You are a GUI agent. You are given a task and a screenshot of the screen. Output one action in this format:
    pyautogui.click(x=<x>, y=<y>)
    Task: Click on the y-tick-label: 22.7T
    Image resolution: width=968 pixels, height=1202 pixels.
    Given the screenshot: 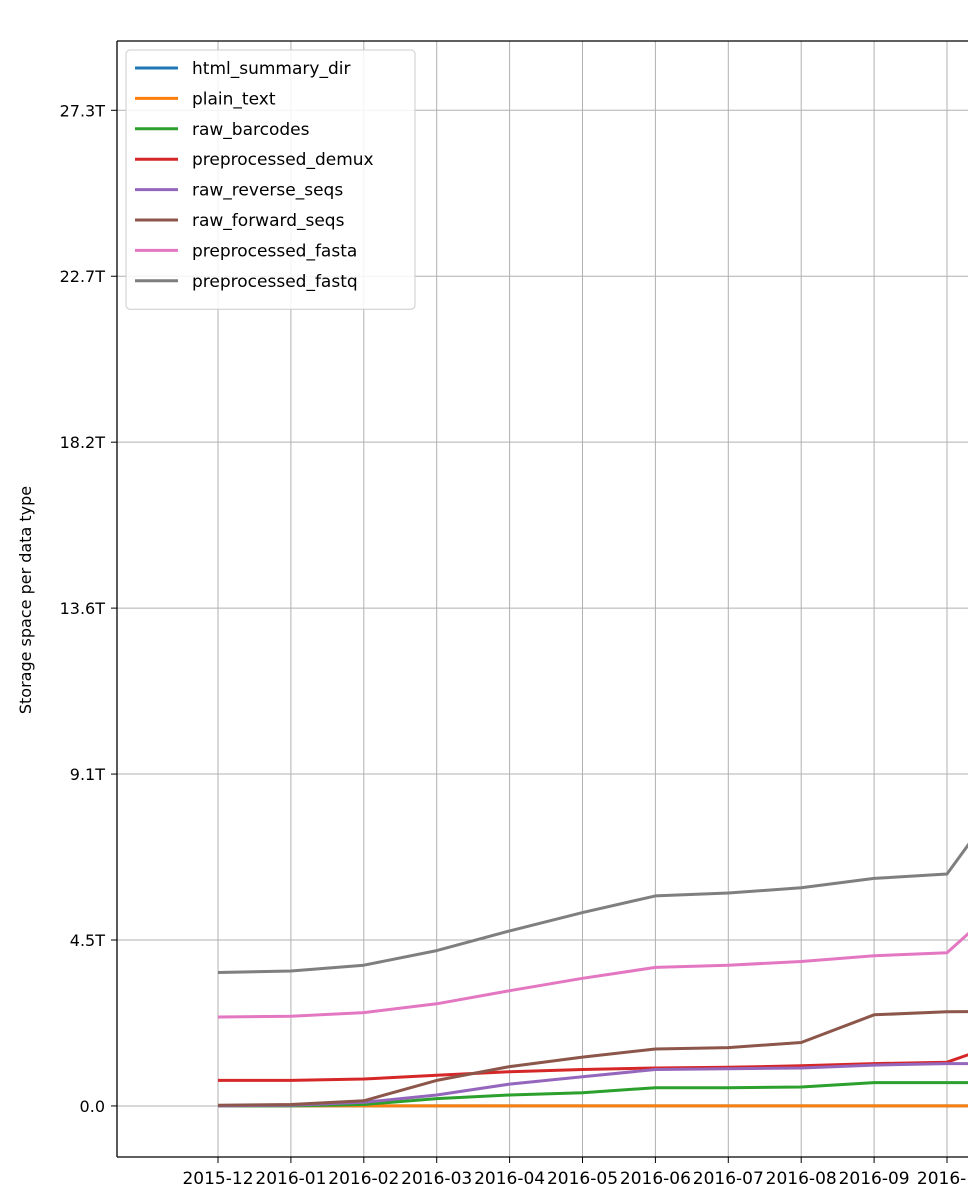 What is the action you would take?
    pyautogui.click(x=83, y=276)
    